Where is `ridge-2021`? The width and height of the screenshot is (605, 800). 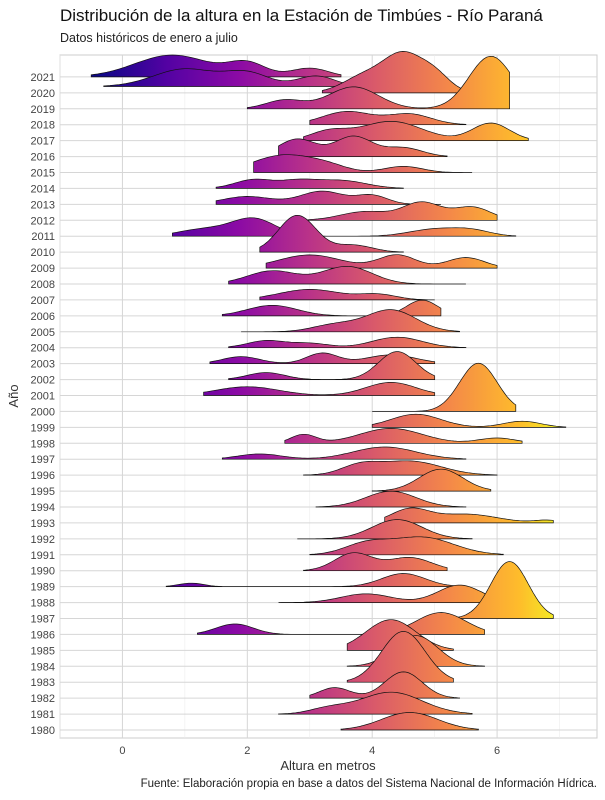
ridge-2021 is located at coordinates (216, 66).